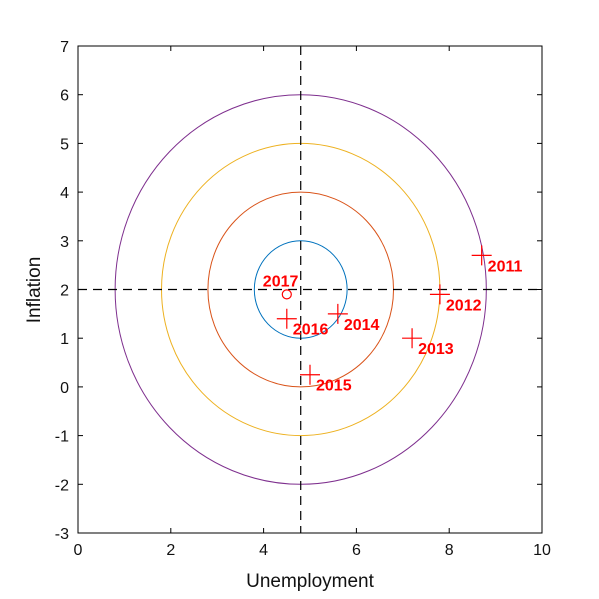 The width and height of the screenshot is (599, 599). I want to click on y-tick-label: 6, so click(64, 96).